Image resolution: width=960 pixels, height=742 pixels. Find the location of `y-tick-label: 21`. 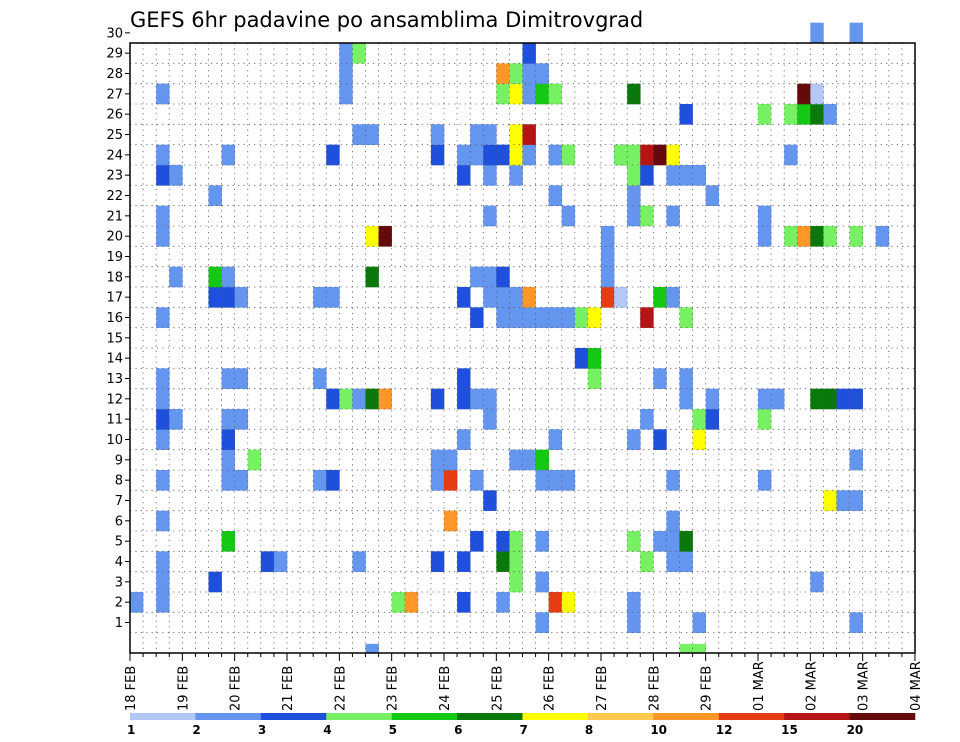

y-tick-label: 21 is located at coordinates (114, 216).